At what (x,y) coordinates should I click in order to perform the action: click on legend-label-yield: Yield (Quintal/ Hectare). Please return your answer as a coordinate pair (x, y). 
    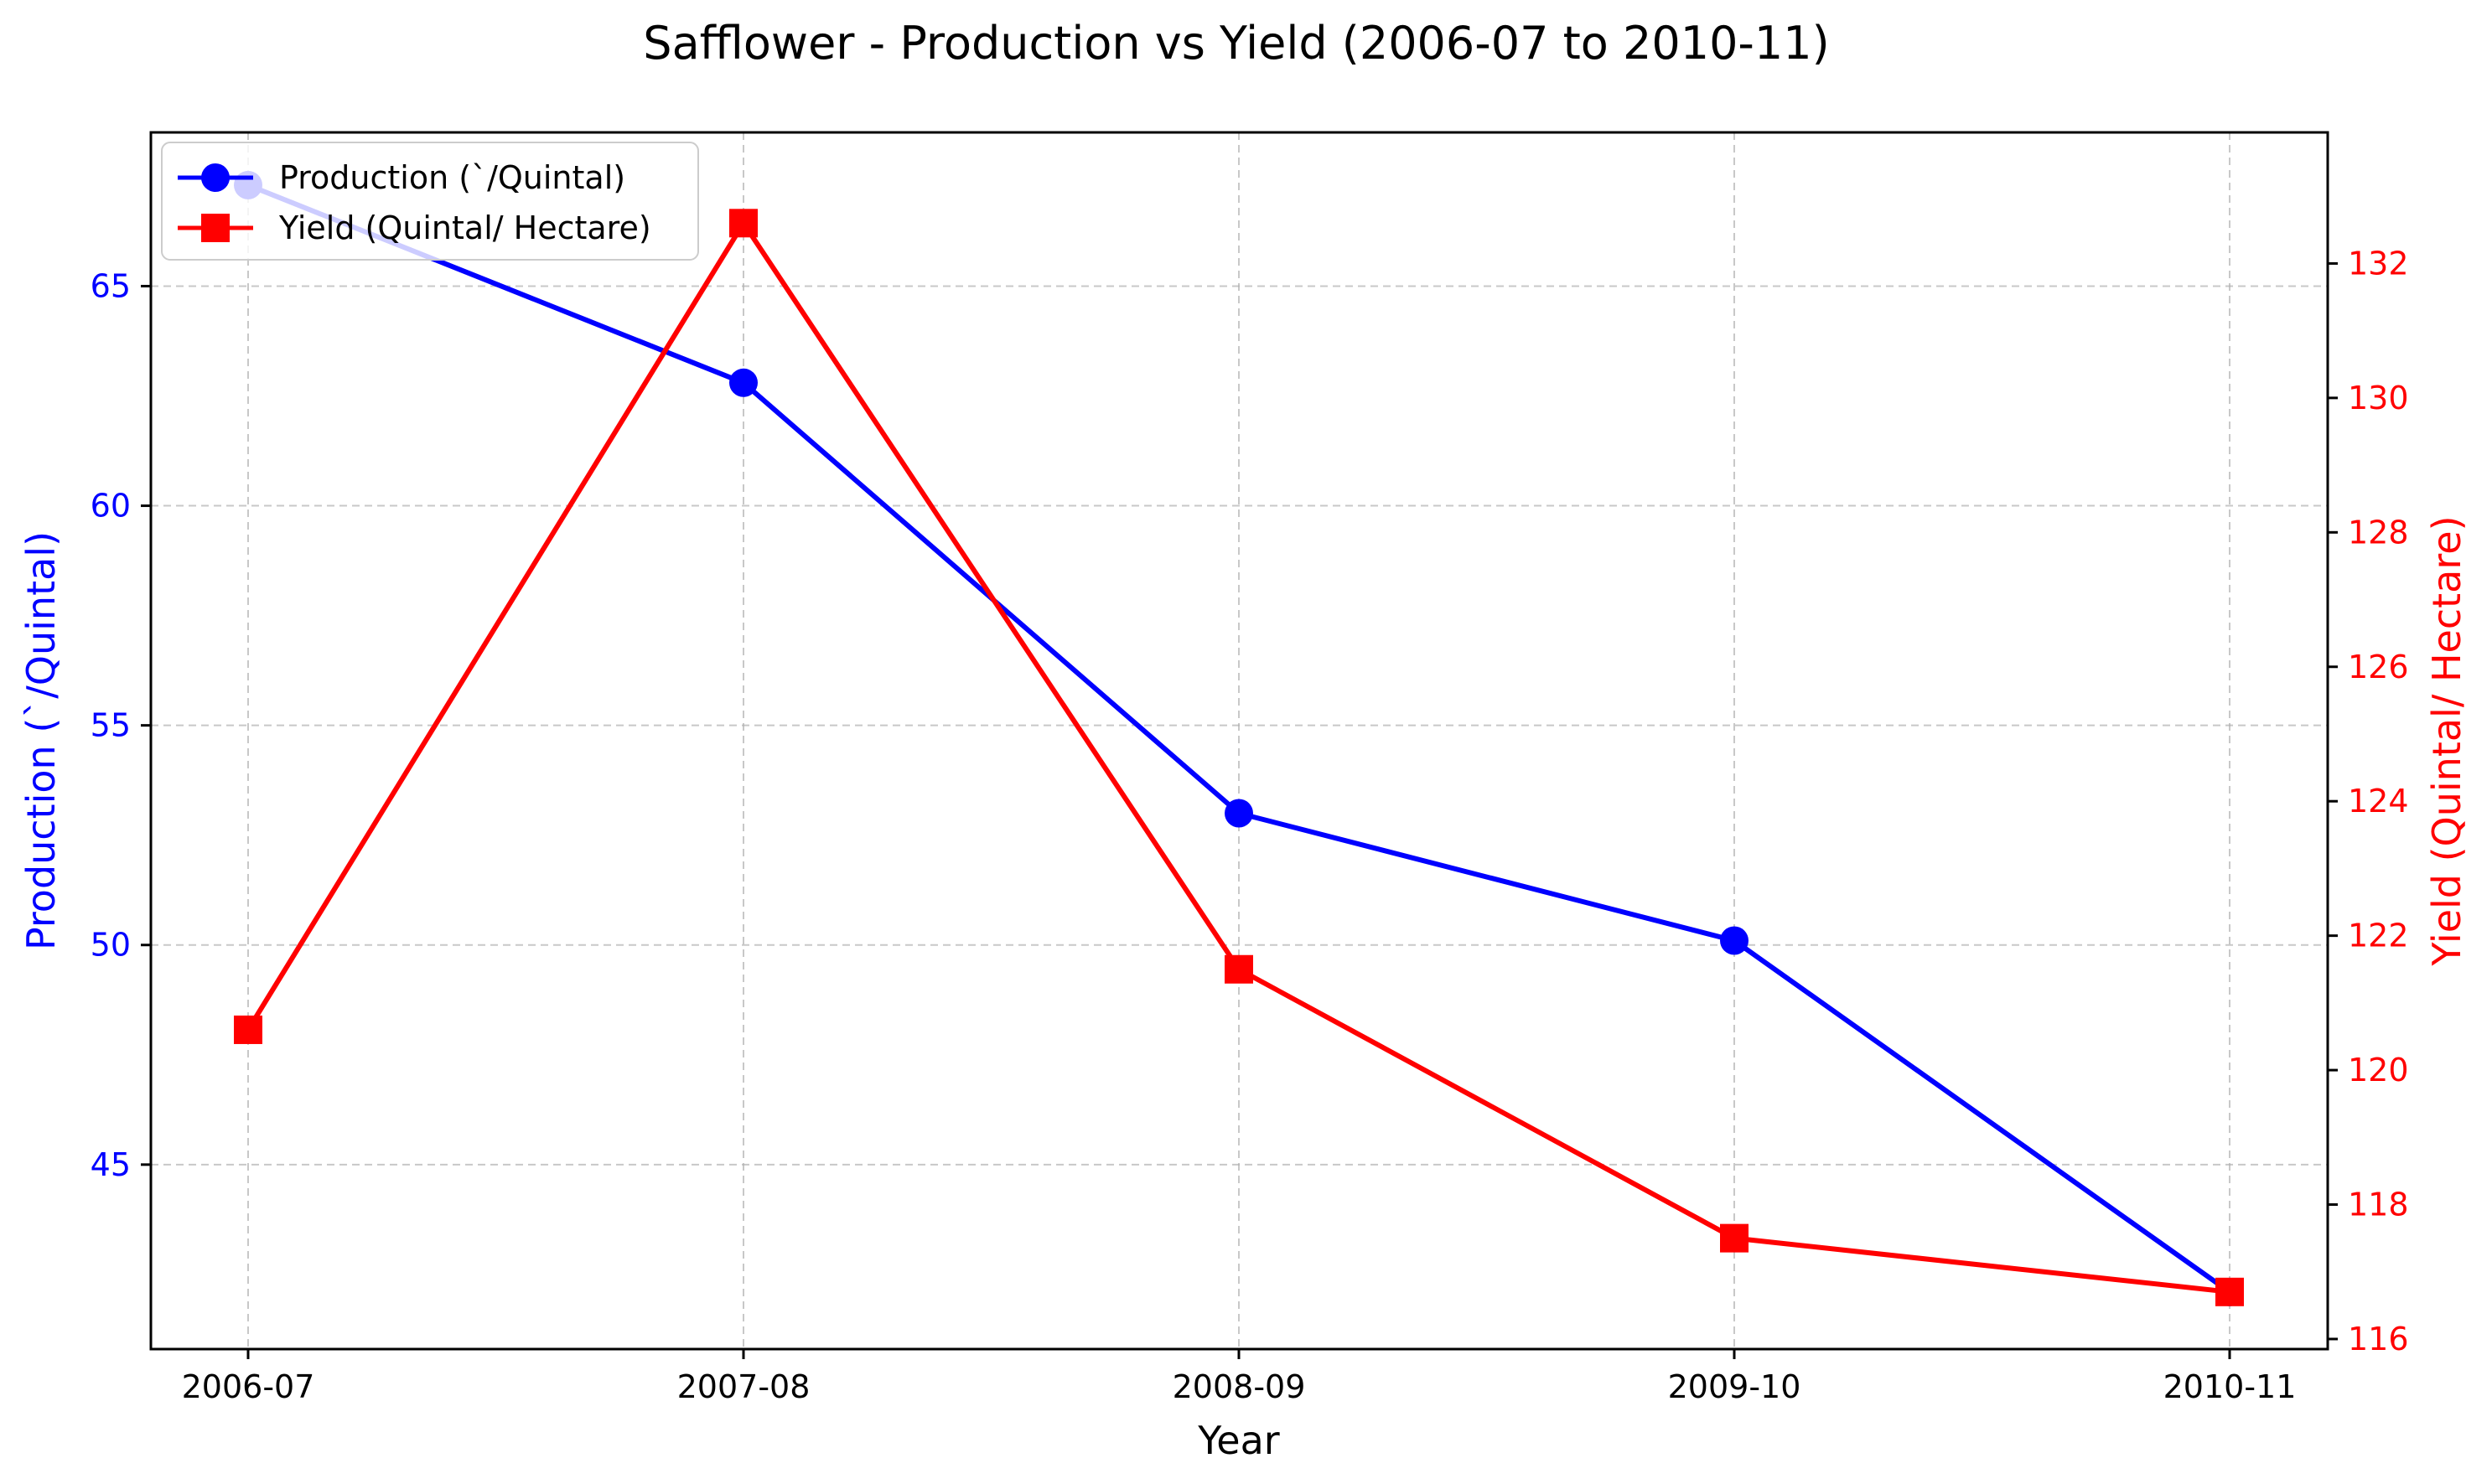
    Looking at the image, I should click on (465, 227).